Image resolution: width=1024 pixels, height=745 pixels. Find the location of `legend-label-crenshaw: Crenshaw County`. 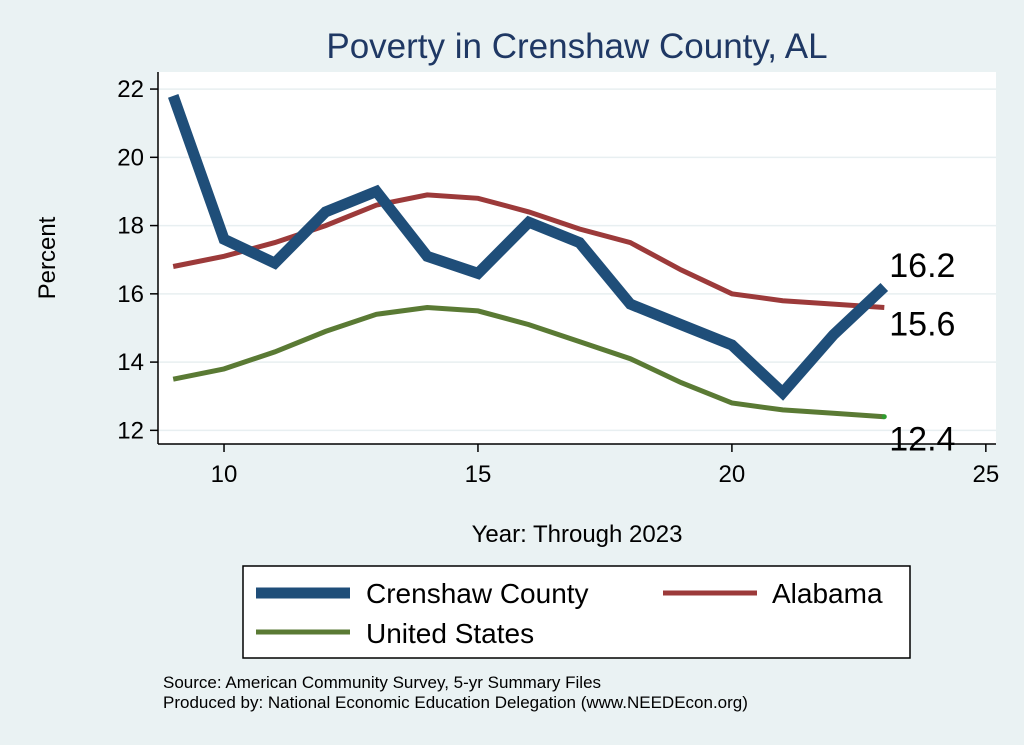

legend-label-crenshaw: Crenshaw County is located at coordinates (477, 593).